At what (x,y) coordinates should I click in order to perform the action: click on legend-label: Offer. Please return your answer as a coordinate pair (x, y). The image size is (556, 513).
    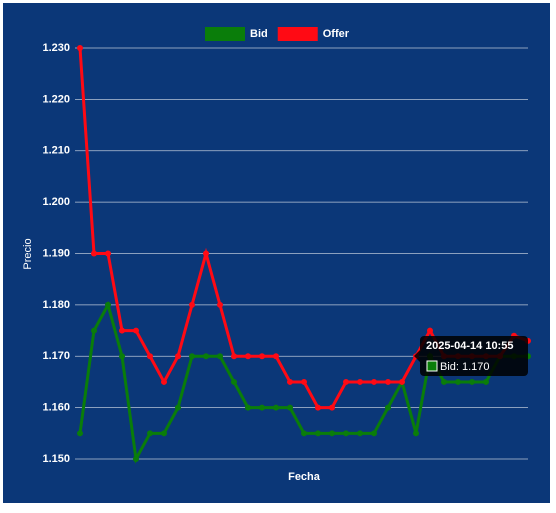
    Looking at the image, I should click on (336, 34).